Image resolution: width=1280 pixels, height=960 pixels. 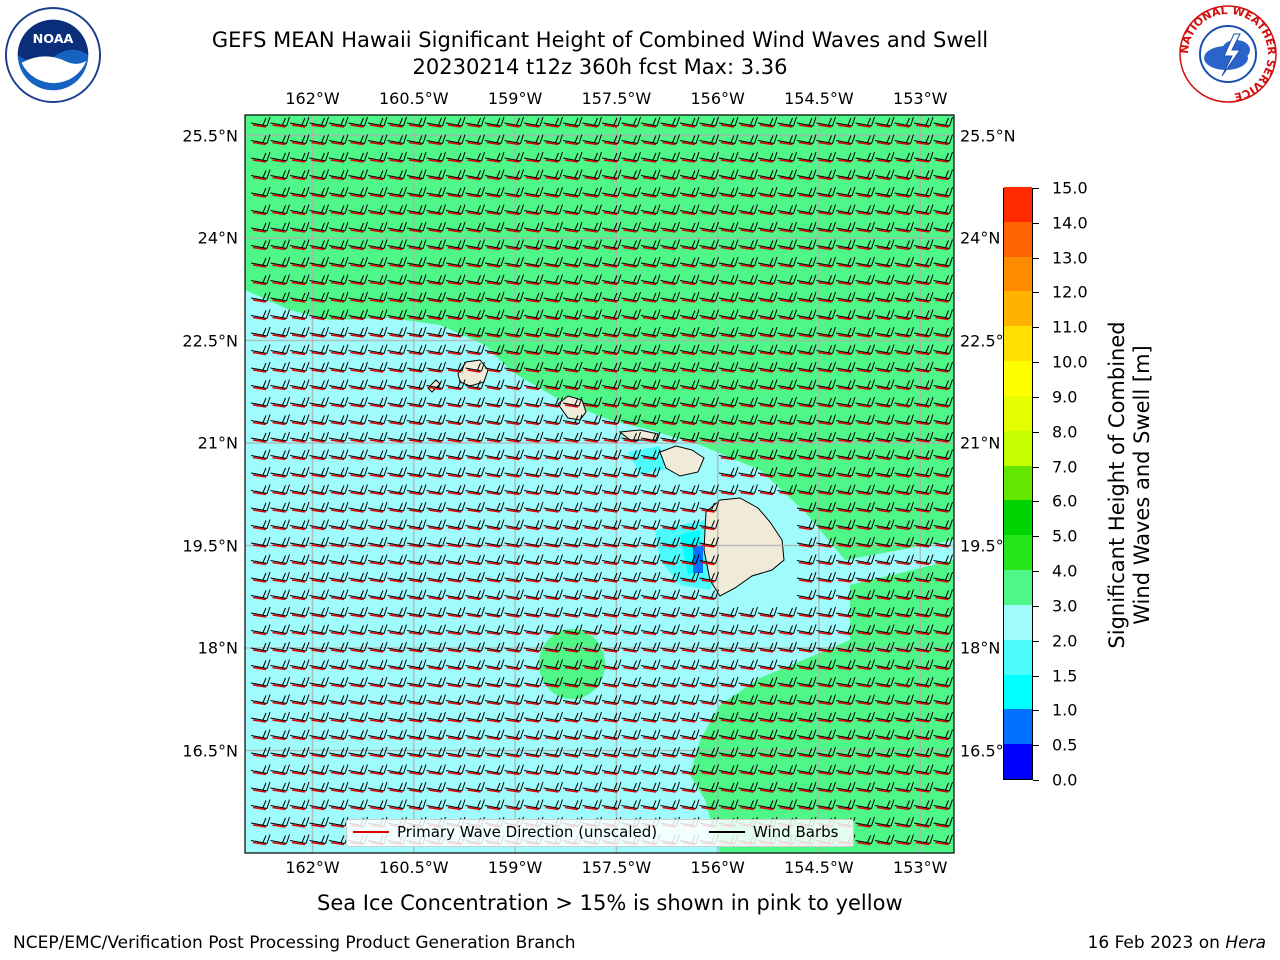 What do you see at coordinates (980, 238) in the screenshot?
I see `lat-tick-label-right: 24°N` at bounding box center [980, 238].